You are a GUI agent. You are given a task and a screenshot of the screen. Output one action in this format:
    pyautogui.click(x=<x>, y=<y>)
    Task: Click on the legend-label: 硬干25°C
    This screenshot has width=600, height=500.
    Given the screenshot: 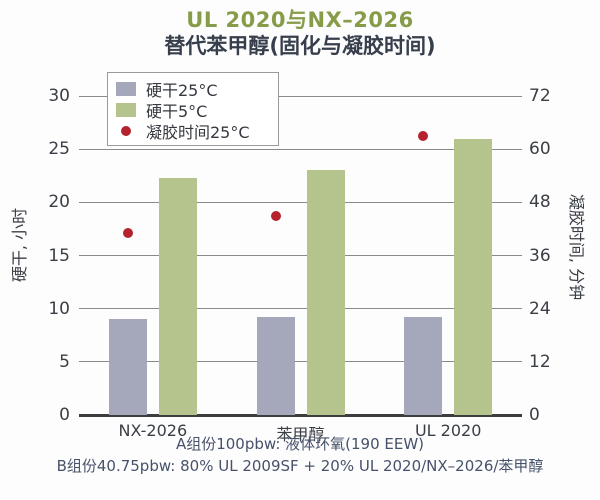 What is the action you would take?
    pyautogui.click(x=182, y=90)
    